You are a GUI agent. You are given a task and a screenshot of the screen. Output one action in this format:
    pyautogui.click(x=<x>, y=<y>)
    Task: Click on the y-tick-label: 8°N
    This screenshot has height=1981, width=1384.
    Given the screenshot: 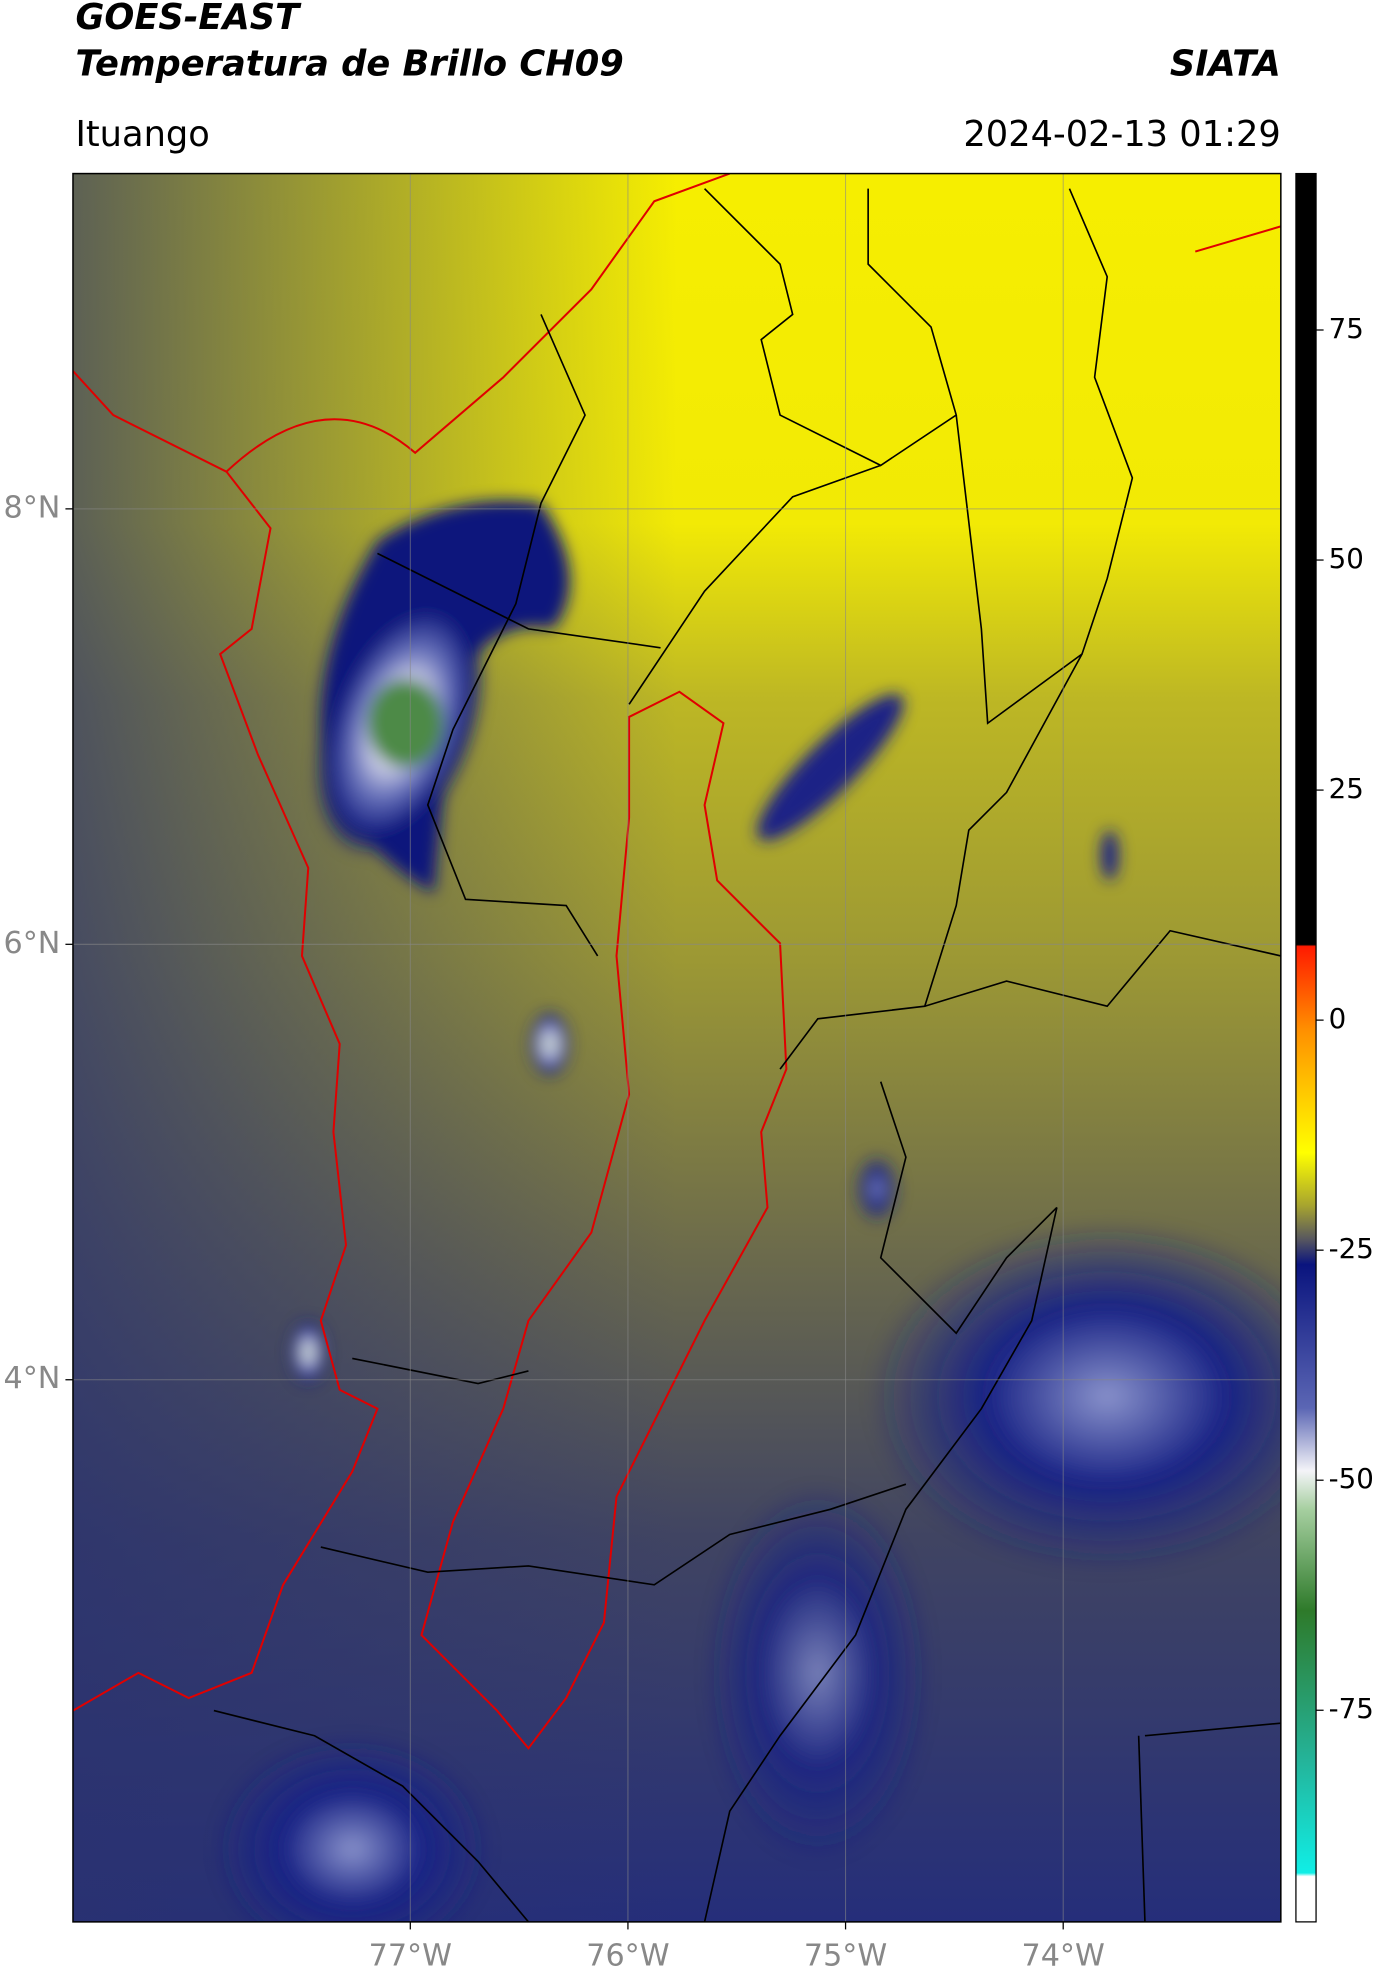 What is the action you would take?
    pyautogui.click(x=31, y=507)
    